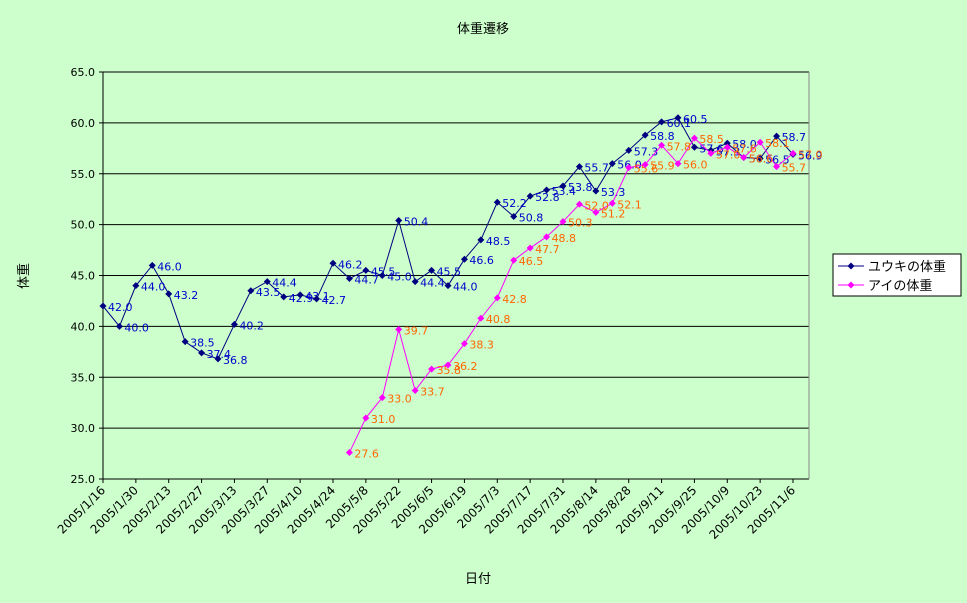  Describe the element at coordinates (777, 159) in the screenshot. I see `data-label: 56.5` at that location.